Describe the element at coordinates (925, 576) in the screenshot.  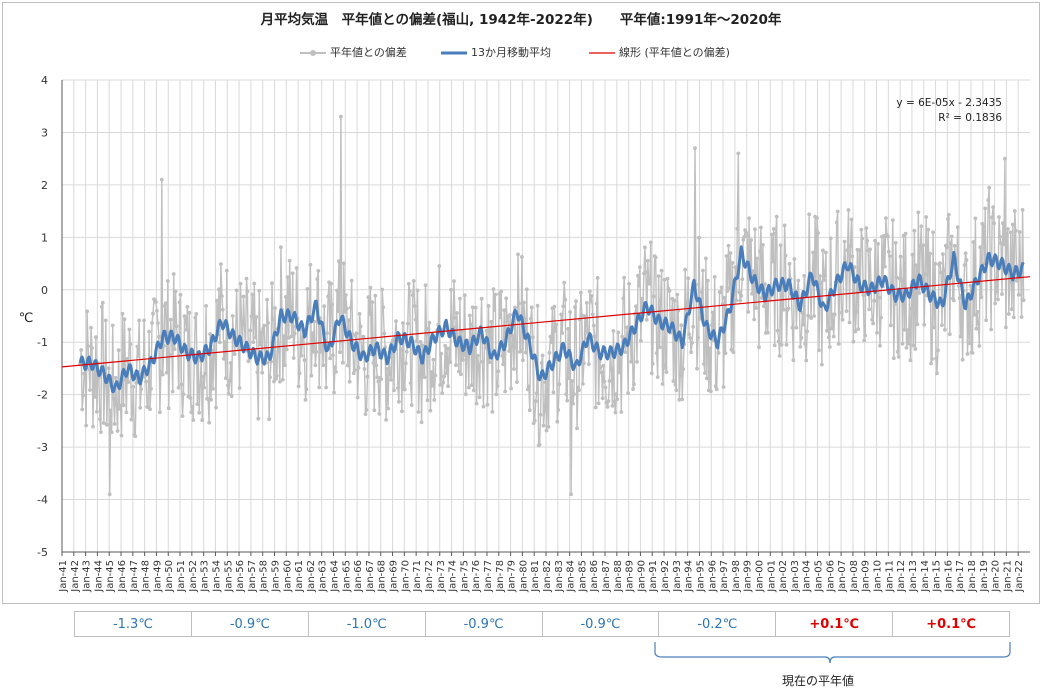
I see `x-tick-label: Jan-14` at that location.